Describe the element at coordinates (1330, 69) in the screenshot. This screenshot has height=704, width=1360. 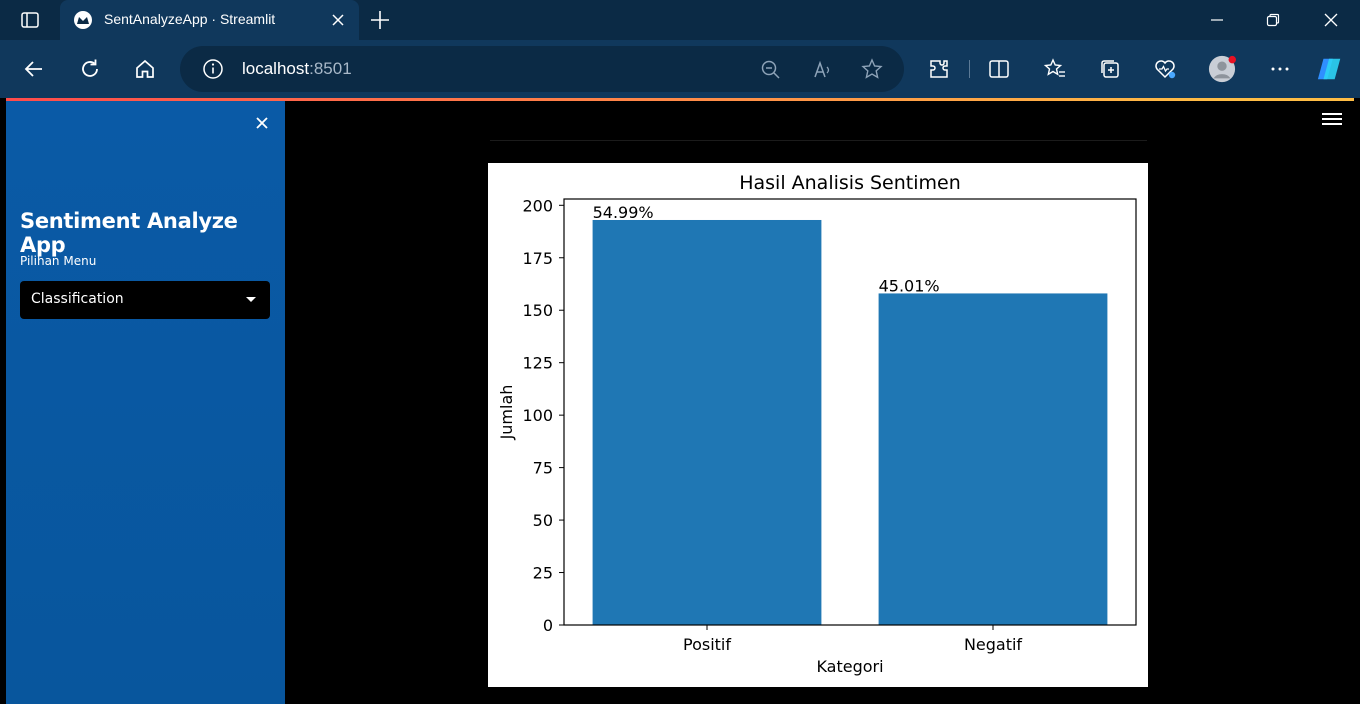
I see `copilot-icon` at that location.